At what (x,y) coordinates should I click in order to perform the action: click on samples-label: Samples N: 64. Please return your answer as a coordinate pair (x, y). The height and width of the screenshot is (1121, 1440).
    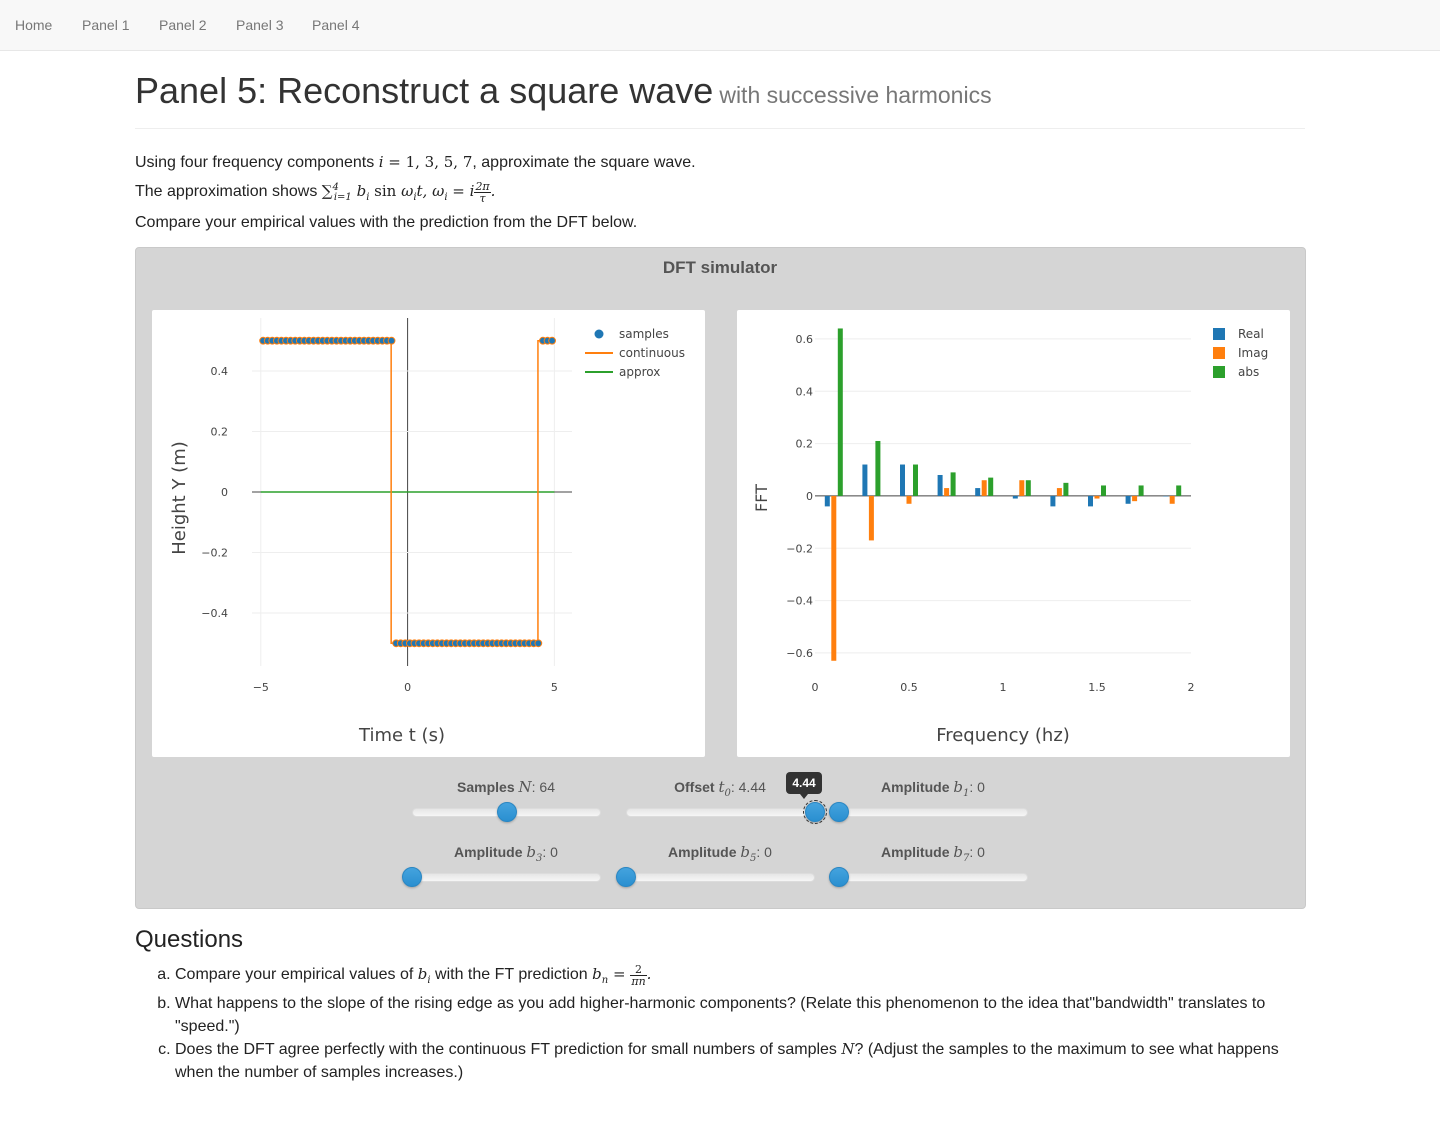
    Looking at the image, I should click on (506, 787).